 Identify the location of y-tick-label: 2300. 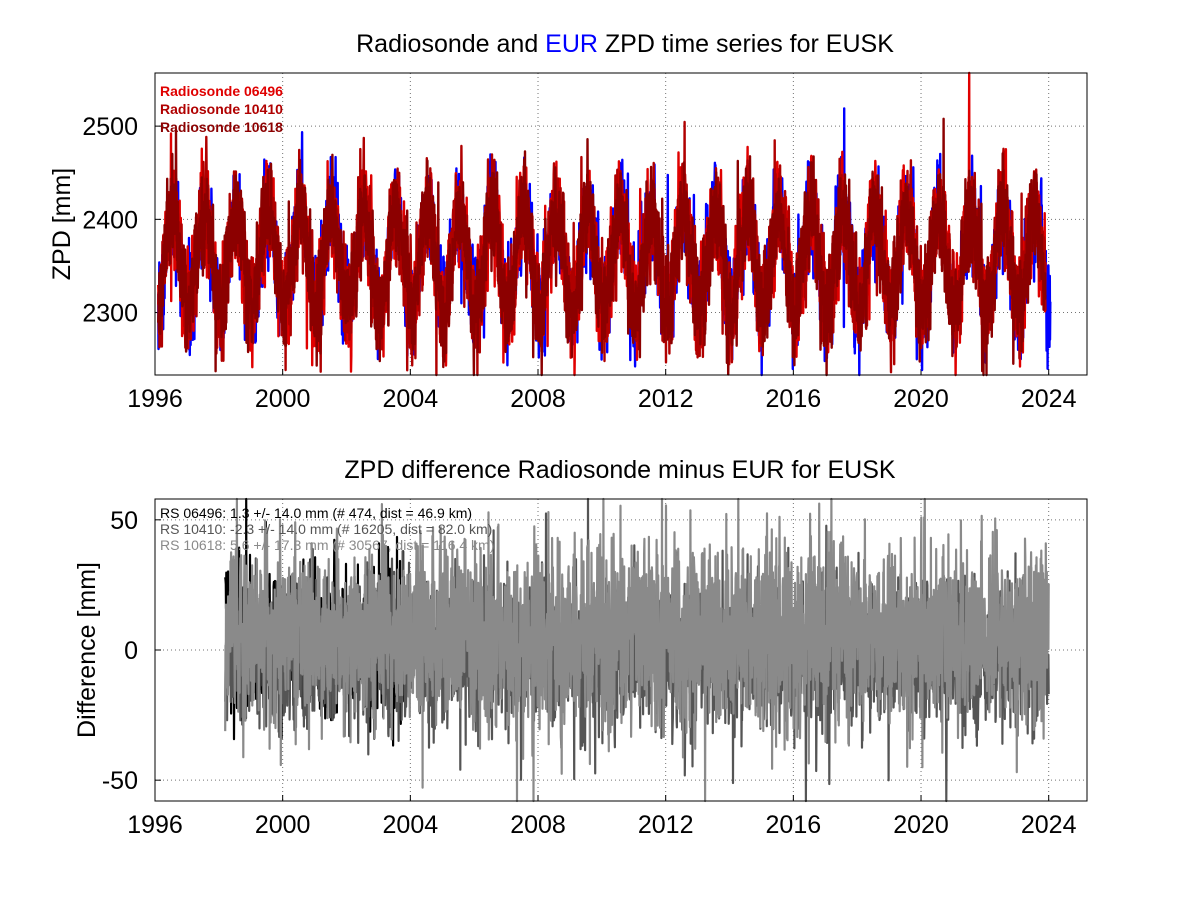
(110, 314).